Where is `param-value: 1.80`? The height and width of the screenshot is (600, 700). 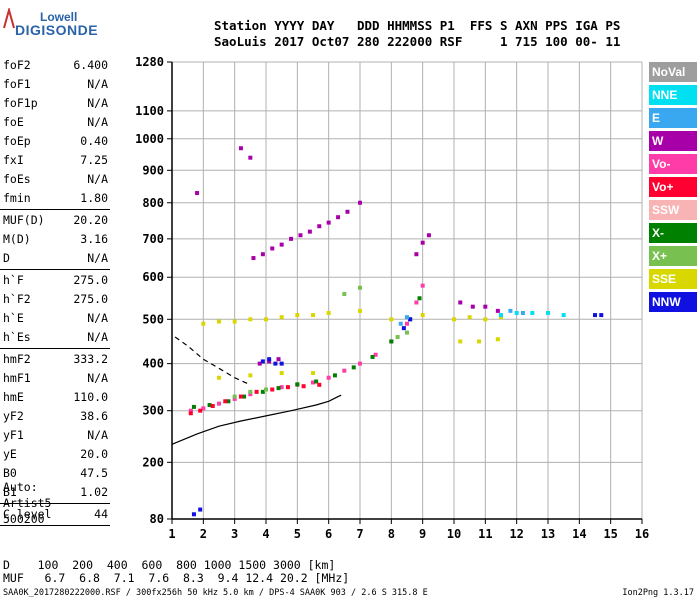 param-value: 1.80 is located at coordinates (94, 198).